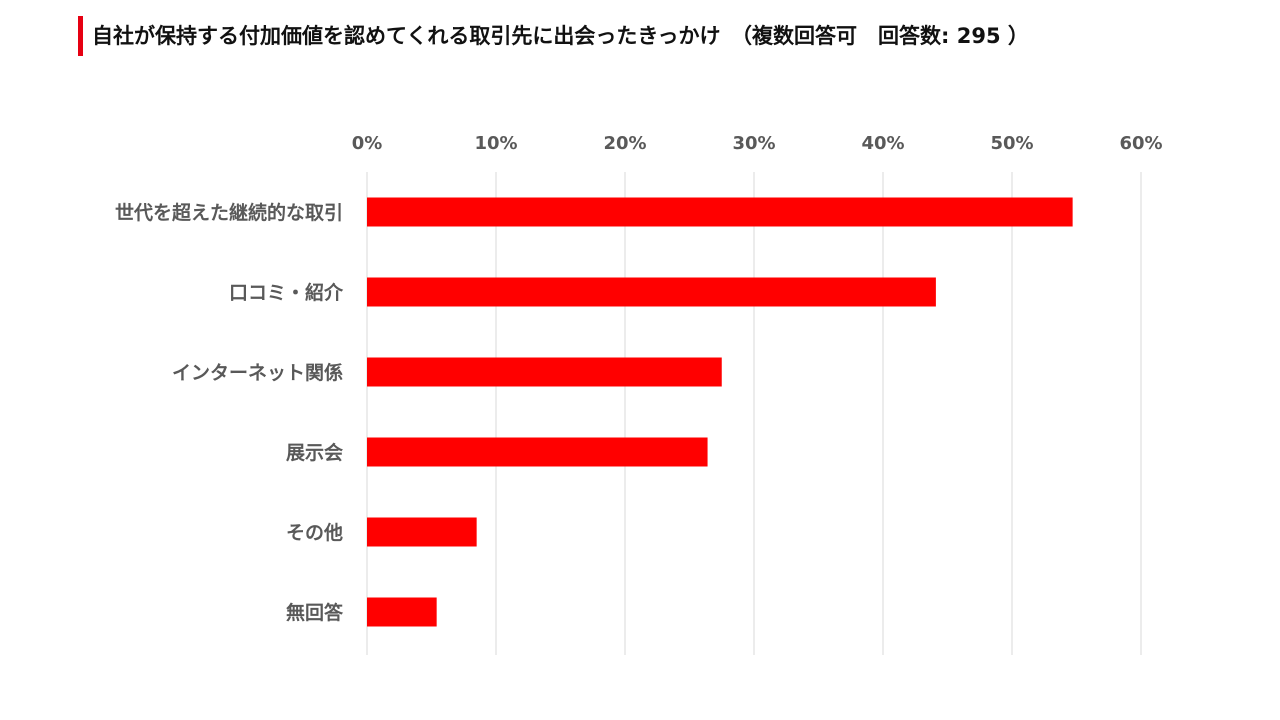  Describe the element at coordinates (314, 452) in the screenshot. I see `category-label: 展示会` at that location.